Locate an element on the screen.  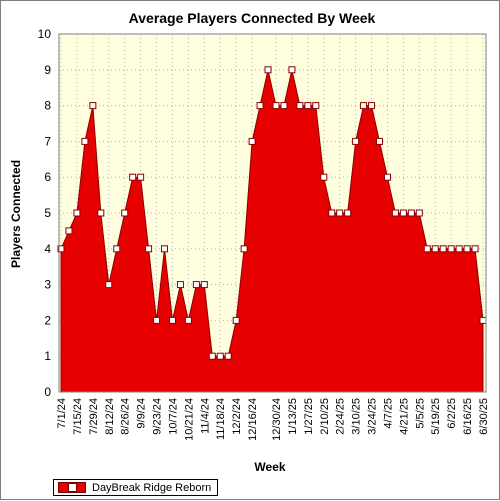
x-tick-label: 1/13/25 is located at coordinates (293, 416).